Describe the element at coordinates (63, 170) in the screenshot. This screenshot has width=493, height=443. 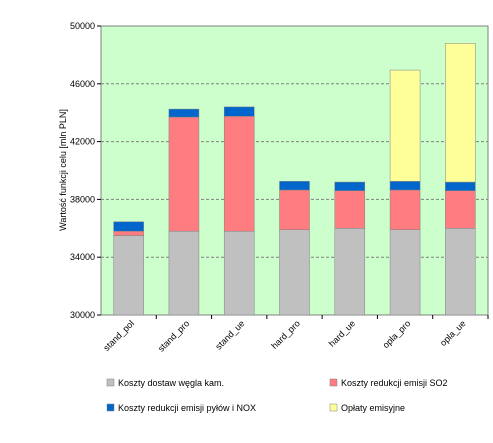
I see `y-axis-title: Wartość funkcji celu [mln PLN]` at that location.